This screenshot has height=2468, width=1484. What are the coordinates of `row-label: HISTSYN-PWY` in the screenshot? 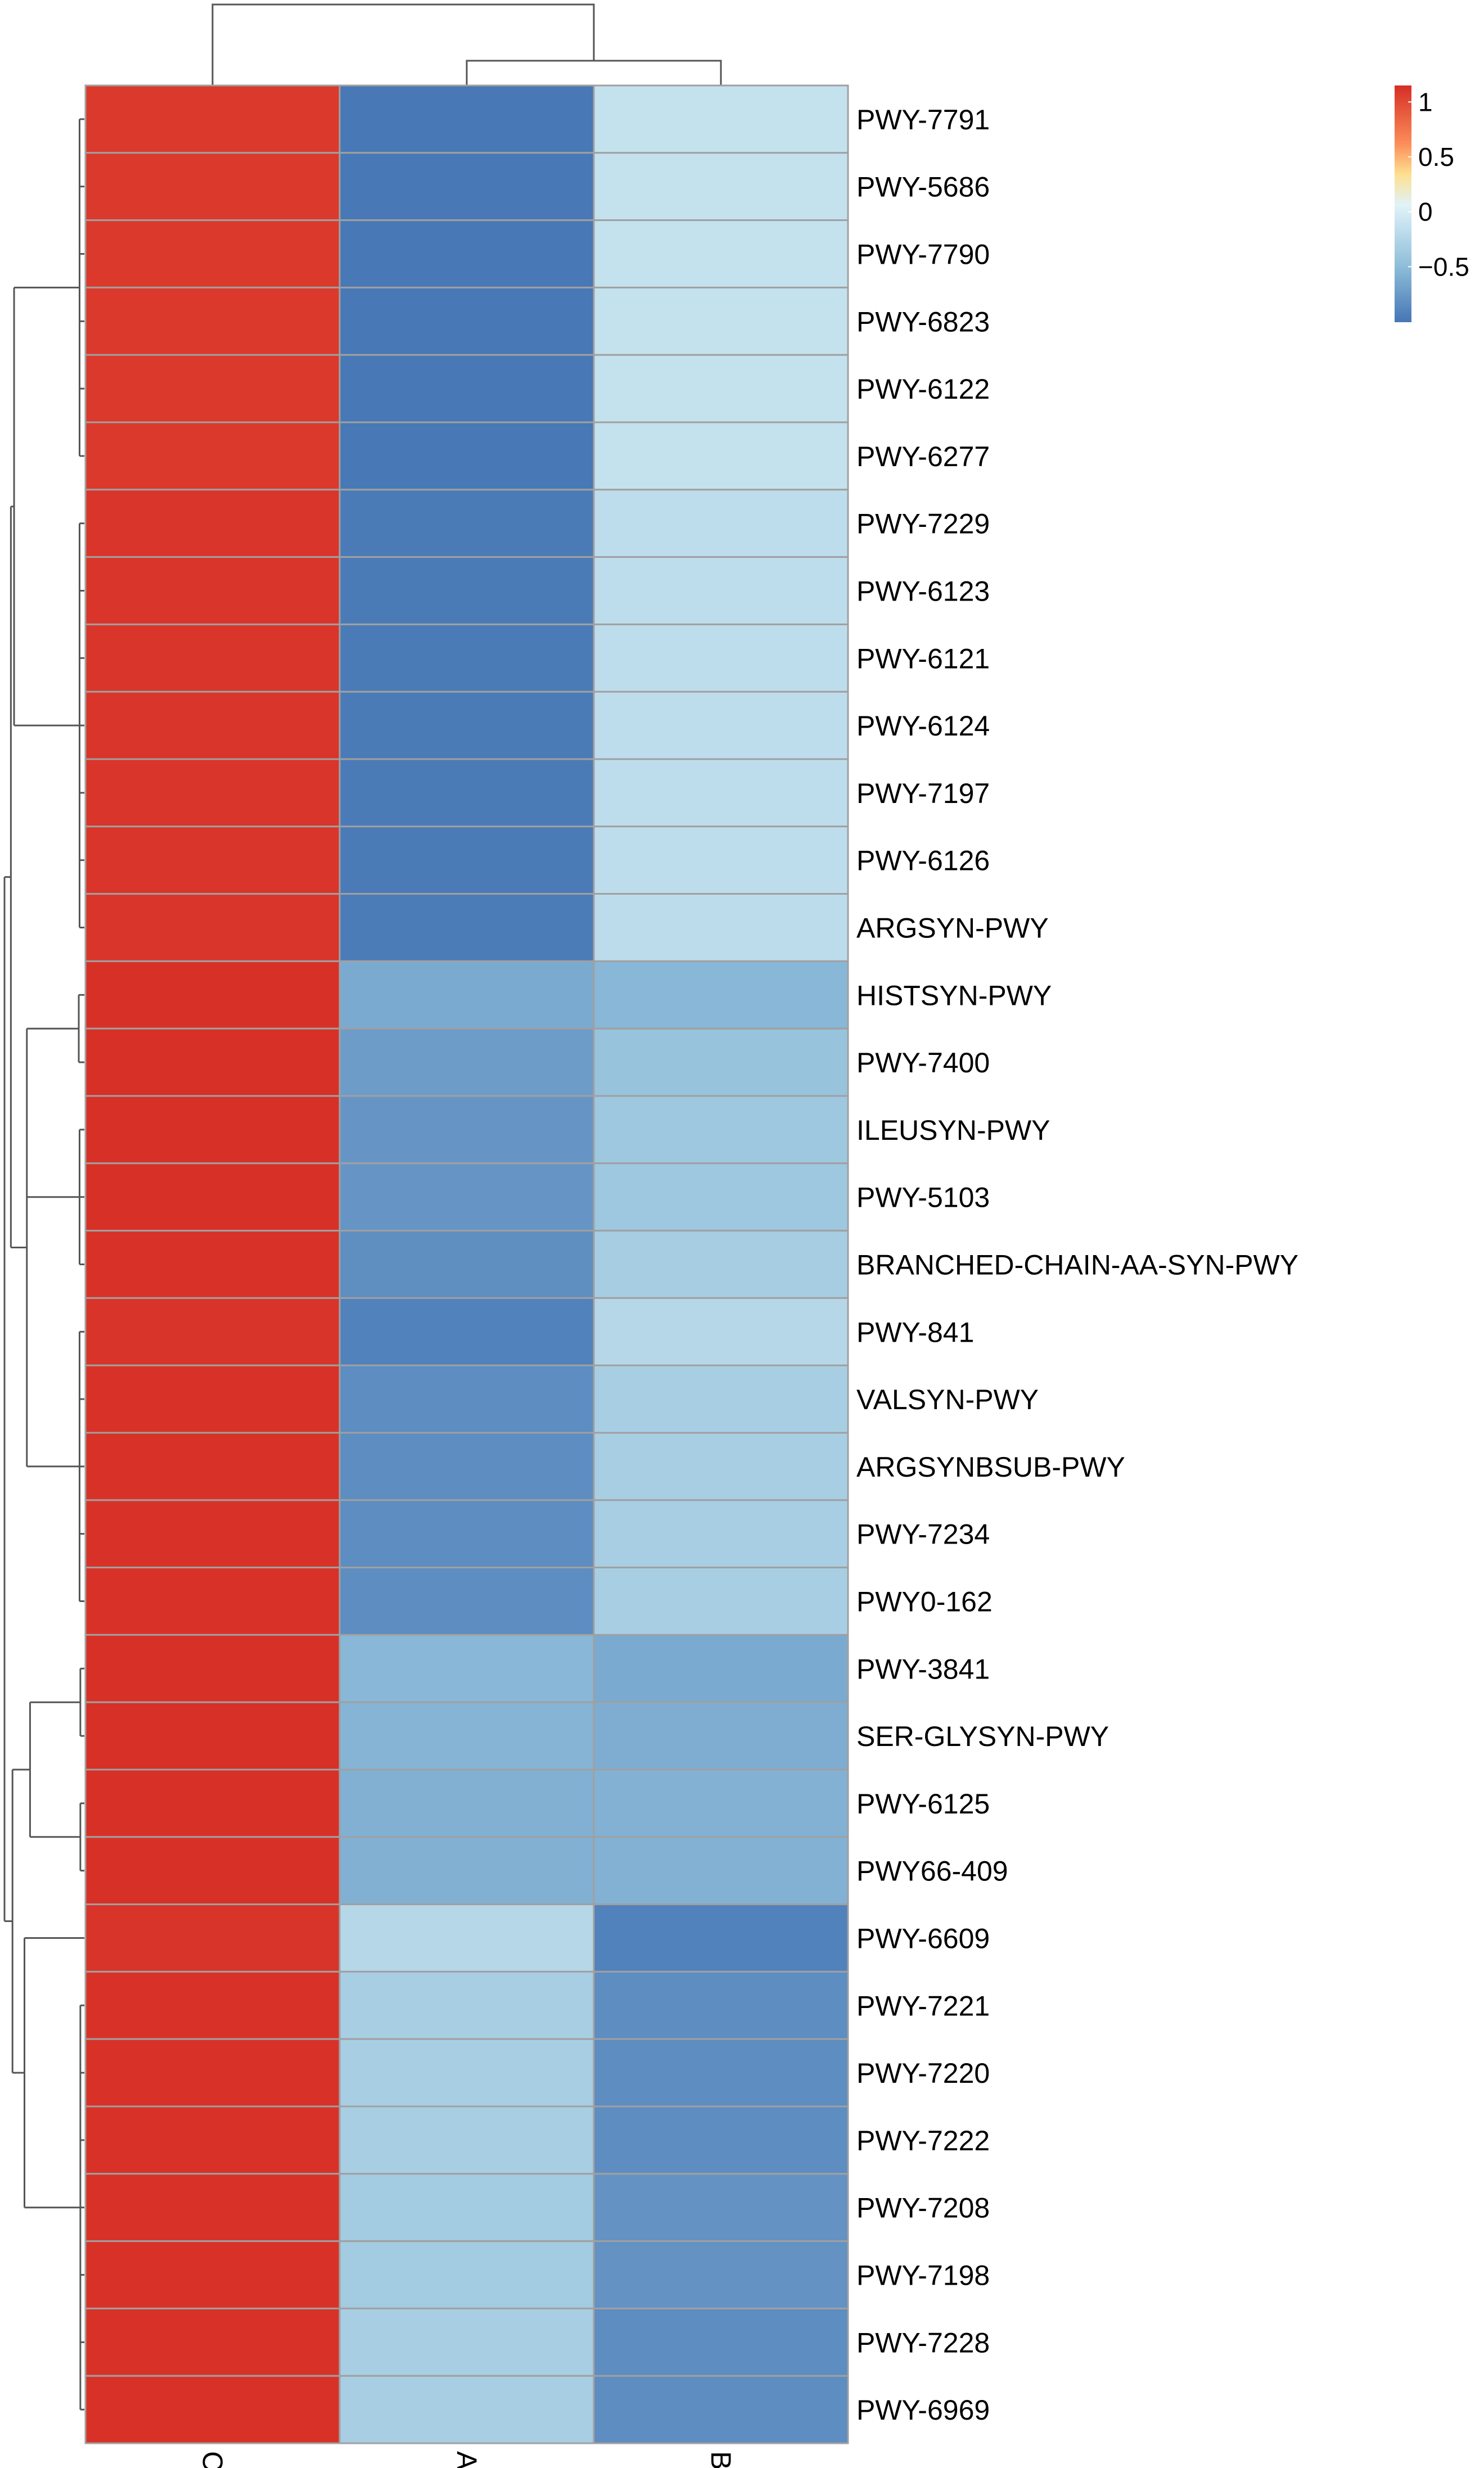 It's located at (954, 995).